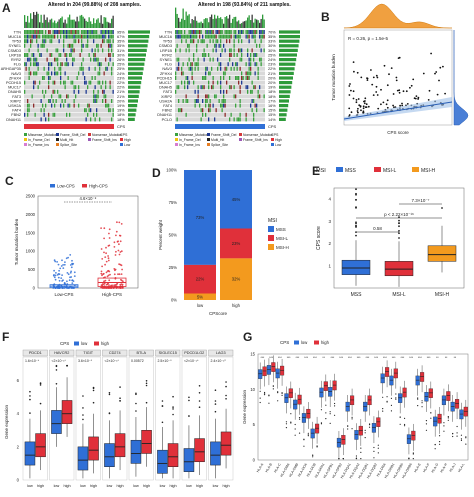 This screenshot has height=497, width=474. Describe the element at coordinates (73, 135) in the screenshot. I see `oncoplot-legend-text: Frame_Shift_Del` at that location.